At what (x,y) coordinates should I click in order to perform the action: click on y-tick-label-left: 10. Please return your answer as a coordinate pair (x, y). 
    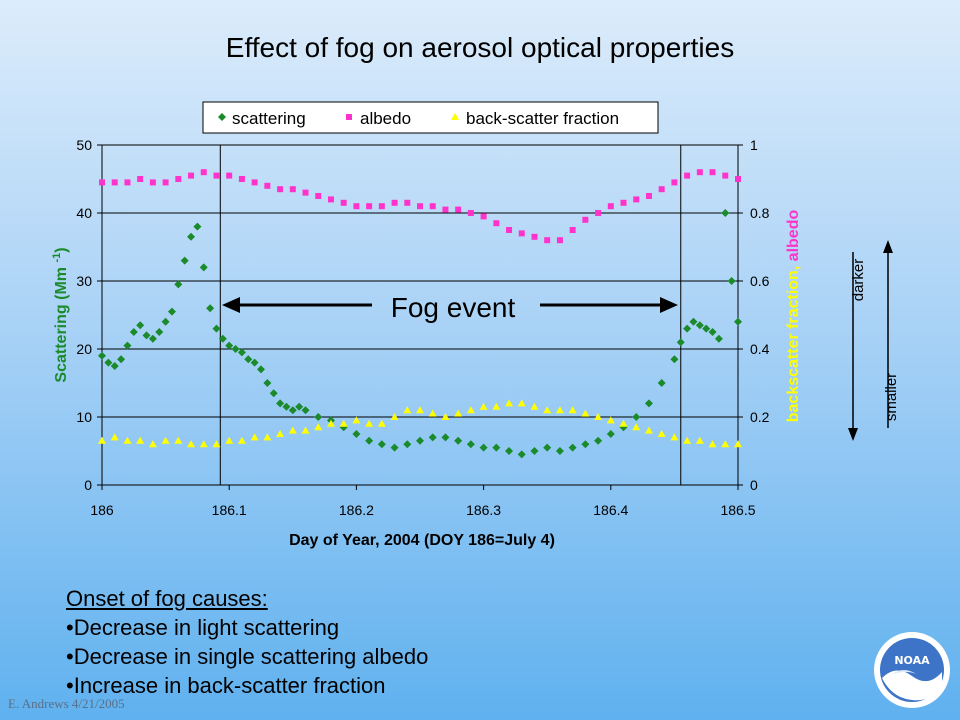
    Looking at the image, I should click on (84, 417).